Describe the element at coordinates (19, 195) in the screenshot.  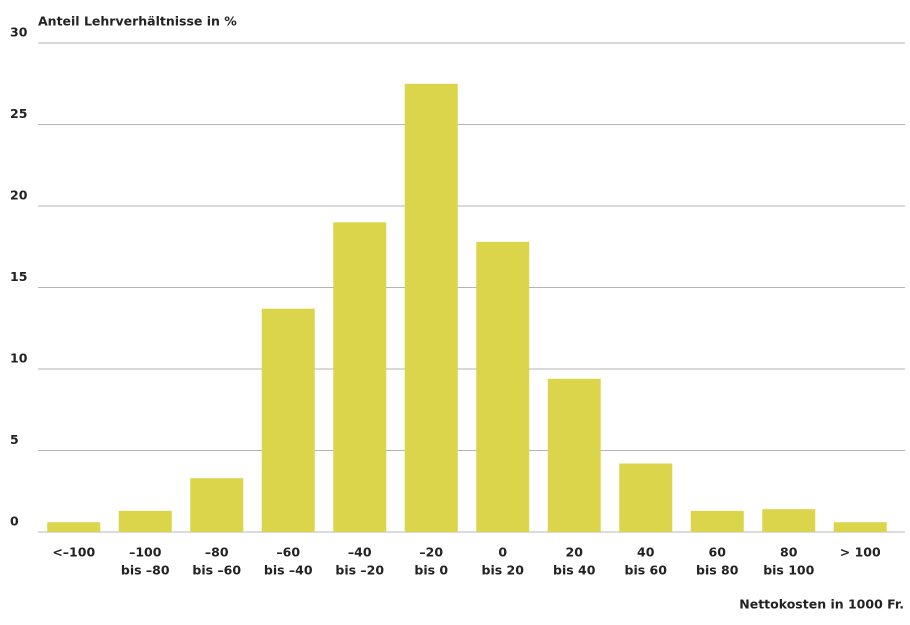
I see `y-tick-label: 20` at that location.